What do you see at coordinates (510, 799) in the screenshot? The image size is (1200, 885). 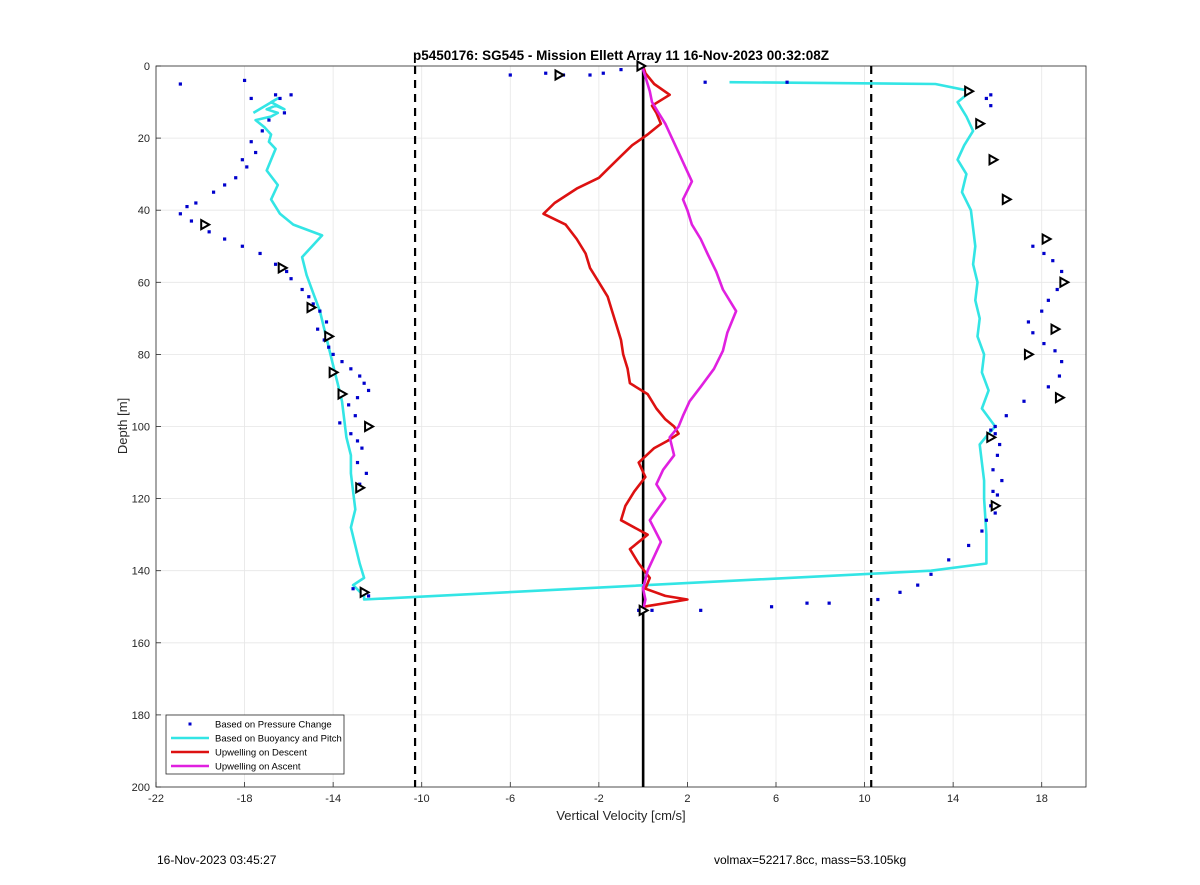 I see `x-tick-label: -6` at bounding box center [510, 799].